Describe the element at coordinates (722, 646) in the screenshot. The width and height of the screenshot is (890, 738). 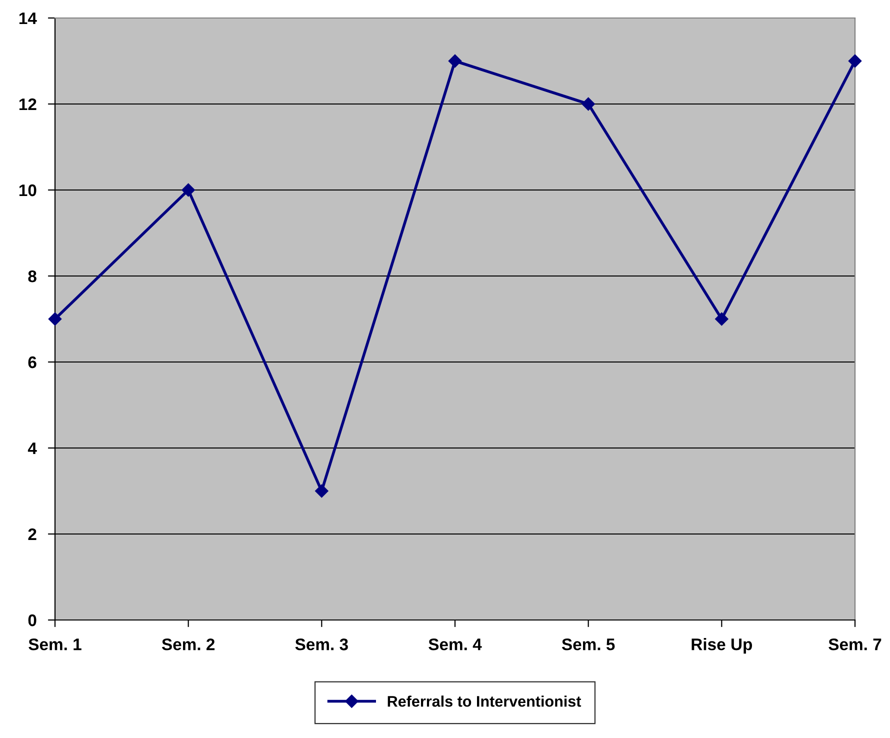
I see `x-tick-label: Rise Up` at that location.